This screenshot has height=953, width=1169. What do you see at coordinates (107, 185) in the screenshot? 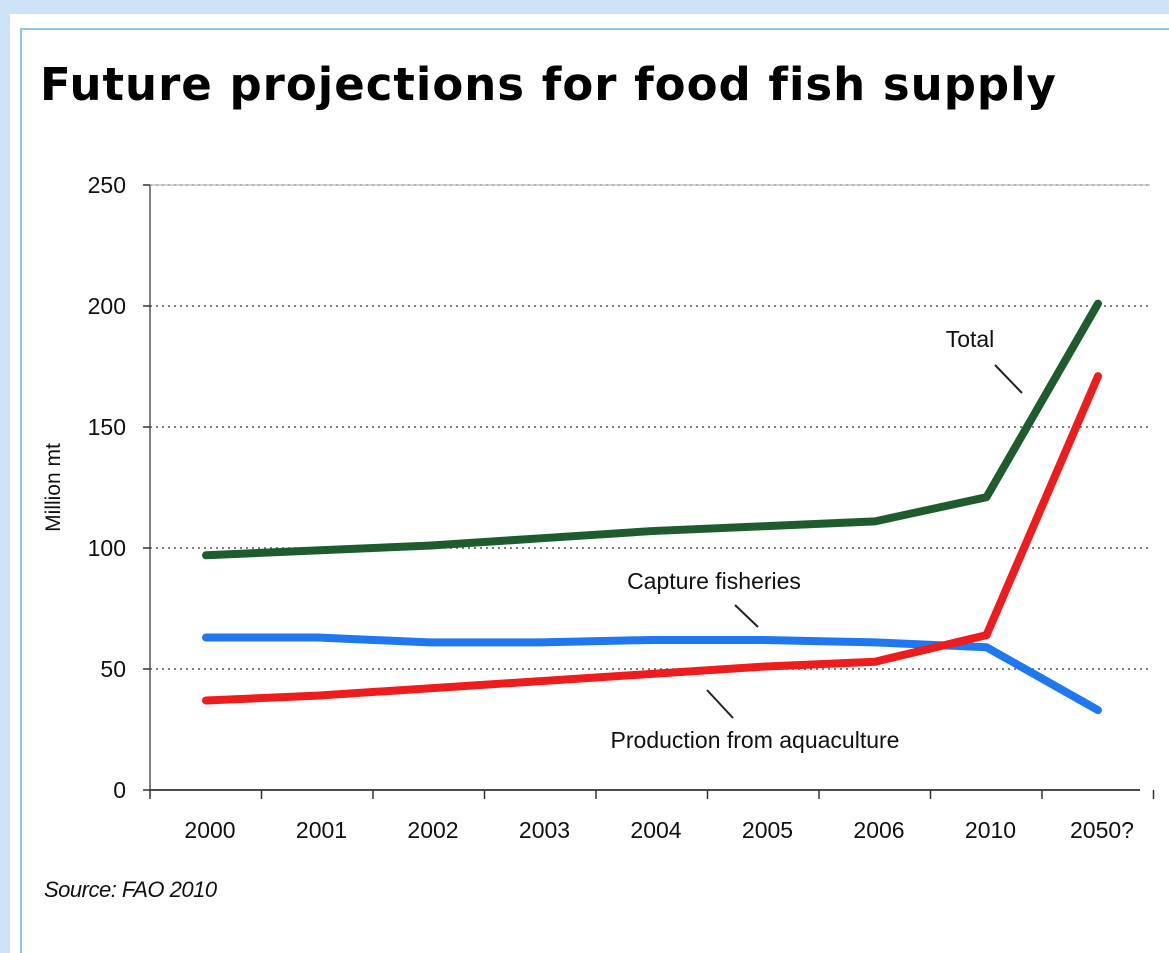
I see `y-tick-label: 250` at bounding box center [107, 185].